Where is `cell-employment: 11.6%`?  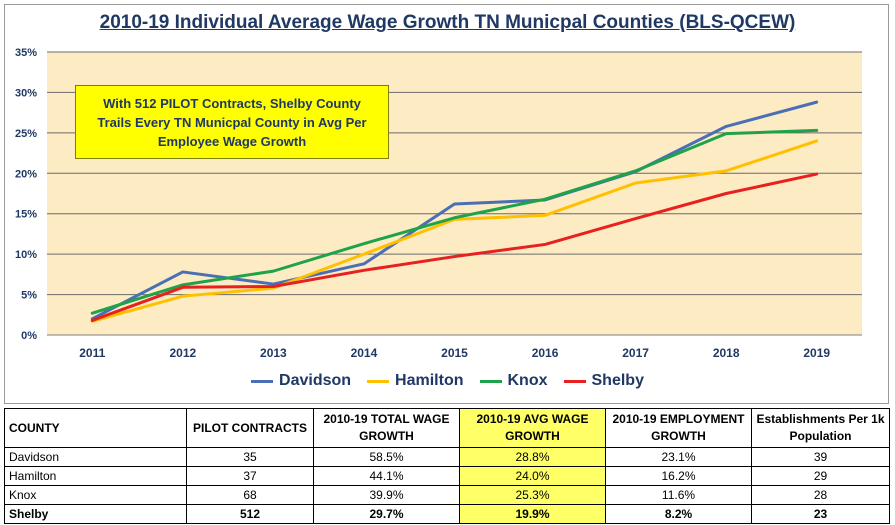
cell-employment: 11.6% is located at coordinates (678, 495).